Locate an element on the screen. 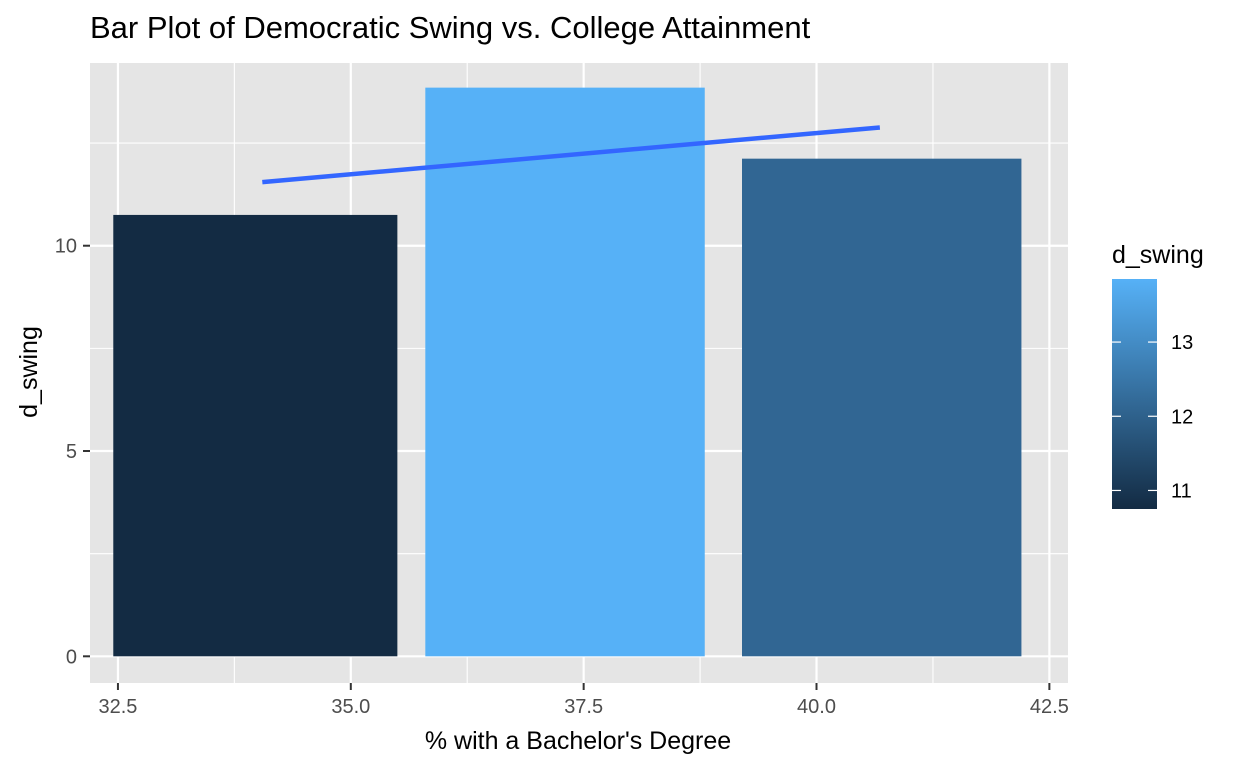 This screenshot has height=768, width=1248. y-tick-label: 10 is located at coordinates (66, 247).